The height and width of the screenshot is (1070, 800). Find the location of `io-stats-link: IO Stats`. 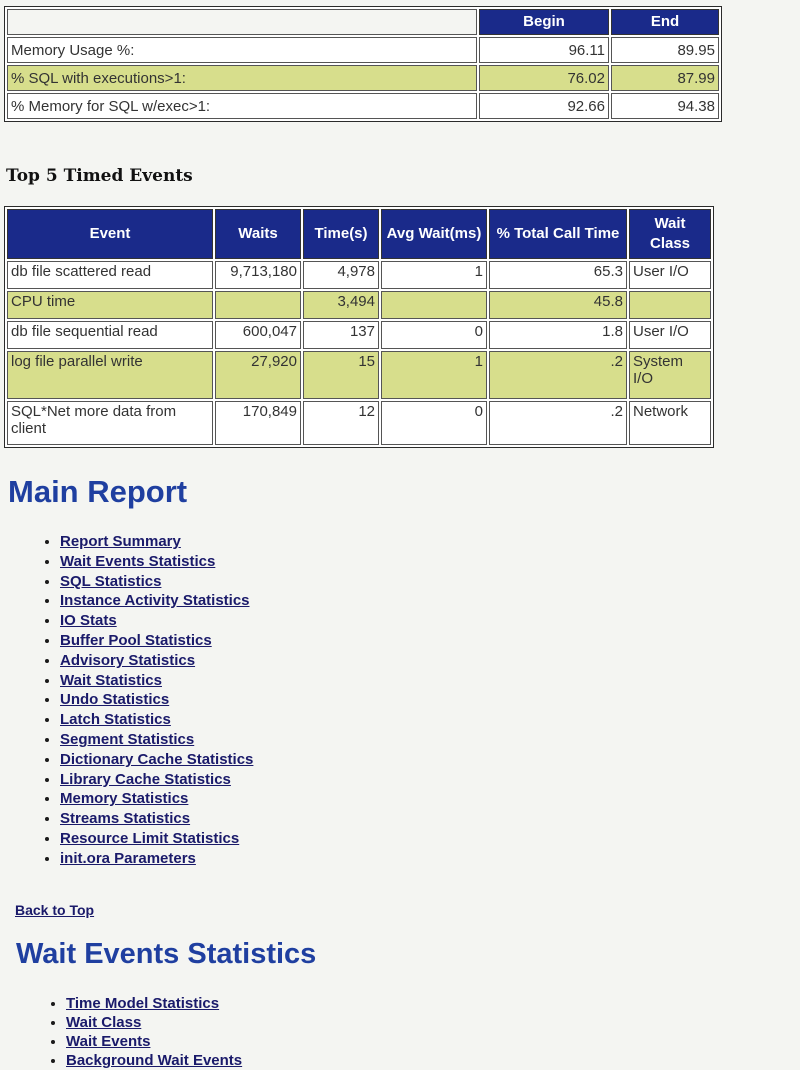

io-stats-link: IO Stats is located at coordinates (88, 621).